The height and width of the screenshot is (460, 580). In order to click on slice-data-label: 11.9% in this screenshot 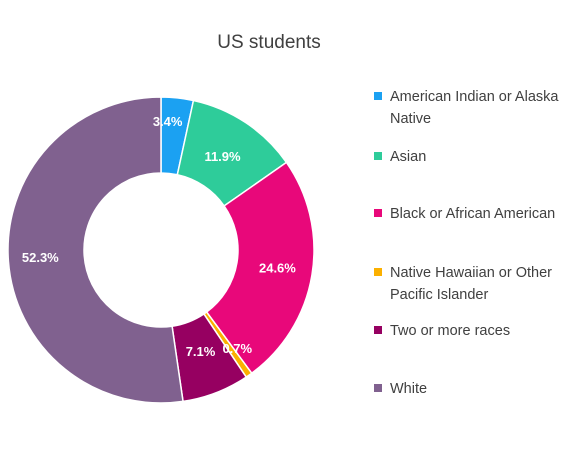, I will do `click(222, 156)`.